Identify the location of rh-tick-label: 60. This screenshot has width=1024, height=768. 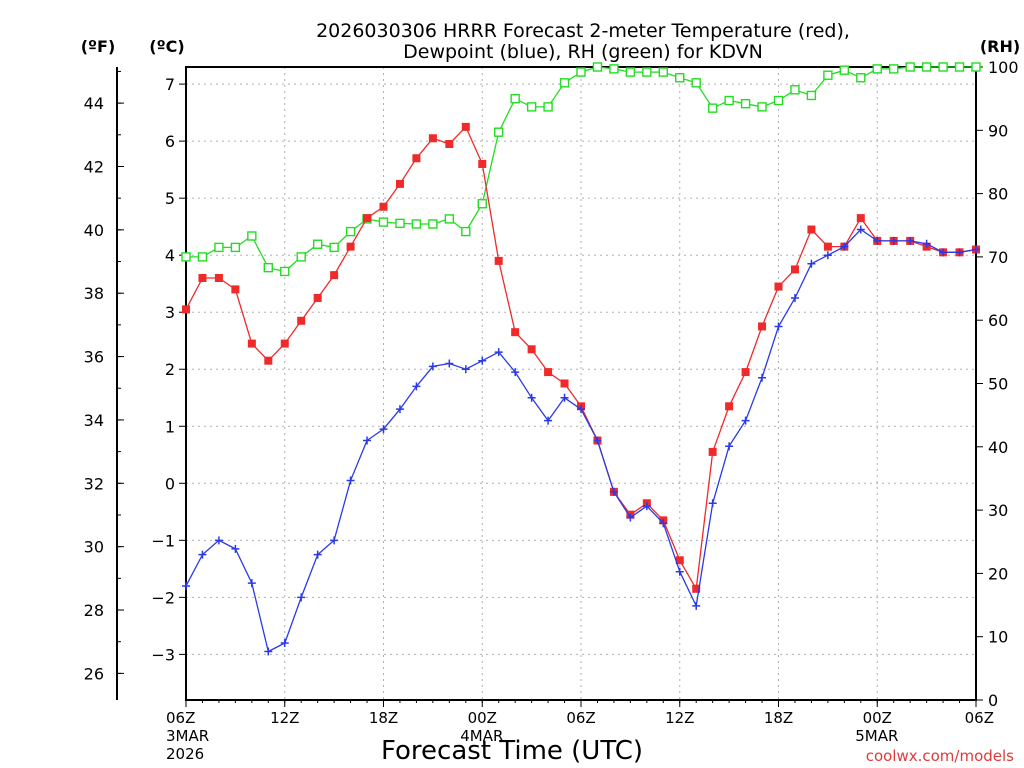
(998, 320).